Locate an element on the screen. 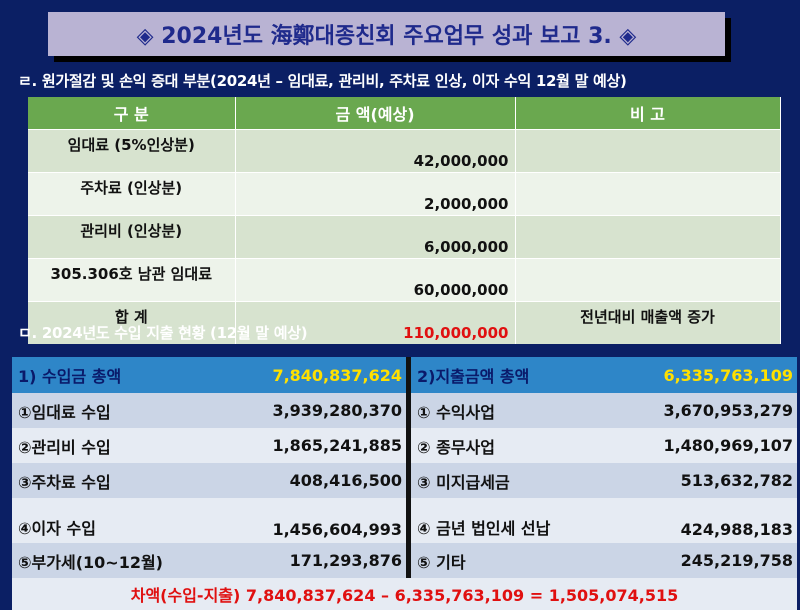  income-label: ②관리비 수입 is located at coordinates (128, 445).